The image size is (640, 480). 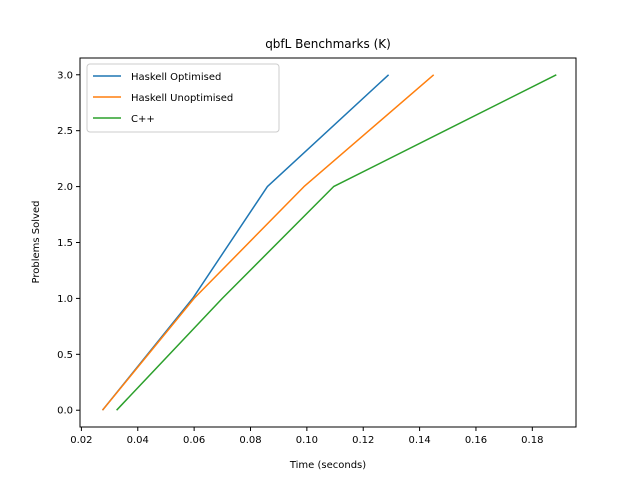 I want to click on x-tick-label: 0.14, so click(x=419, y=440).